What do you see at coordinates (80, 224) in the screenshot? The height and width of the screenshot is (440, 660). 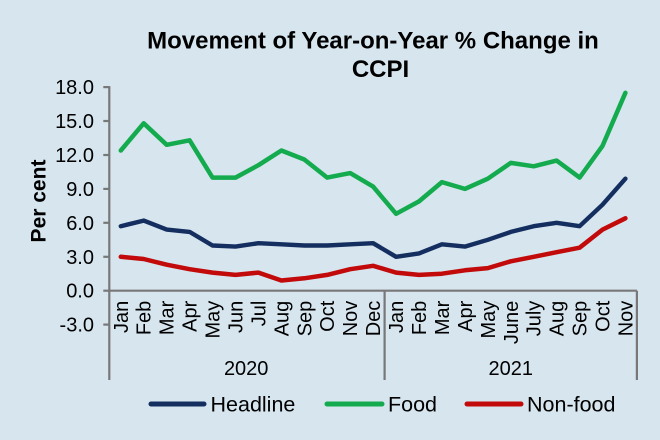 I see `svg-text: 6.0` at bounding box center [80, 224].